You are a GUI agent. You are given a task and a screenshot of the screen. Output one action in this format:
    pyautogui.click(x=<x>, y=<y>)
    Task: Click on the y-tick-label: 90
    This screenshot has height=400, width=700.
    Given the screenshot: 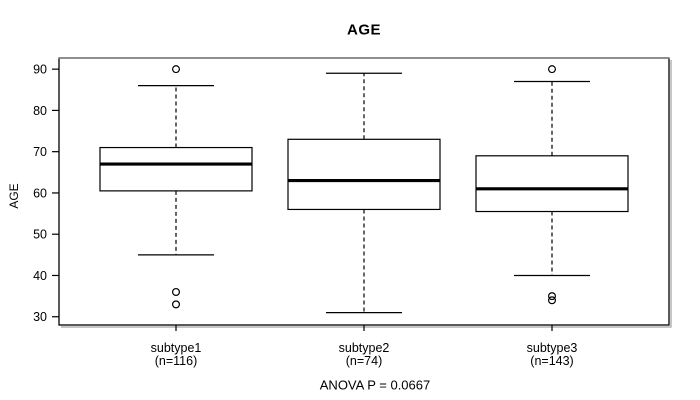 What is the action you would take?
    pyautogui.click(x=40, y=70)
    